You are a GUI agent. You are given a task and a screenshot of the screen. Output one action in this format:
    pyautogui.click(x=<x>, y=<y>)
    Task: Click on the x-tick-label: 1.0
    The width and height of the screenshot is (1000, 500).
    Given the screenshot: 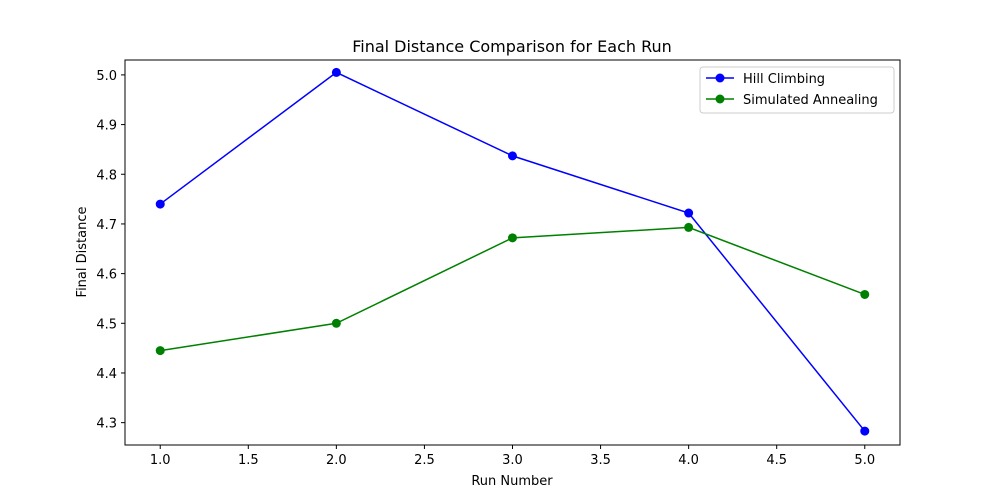 What is the action you would take?
    pyautogui.click(x=160, y=460)
    